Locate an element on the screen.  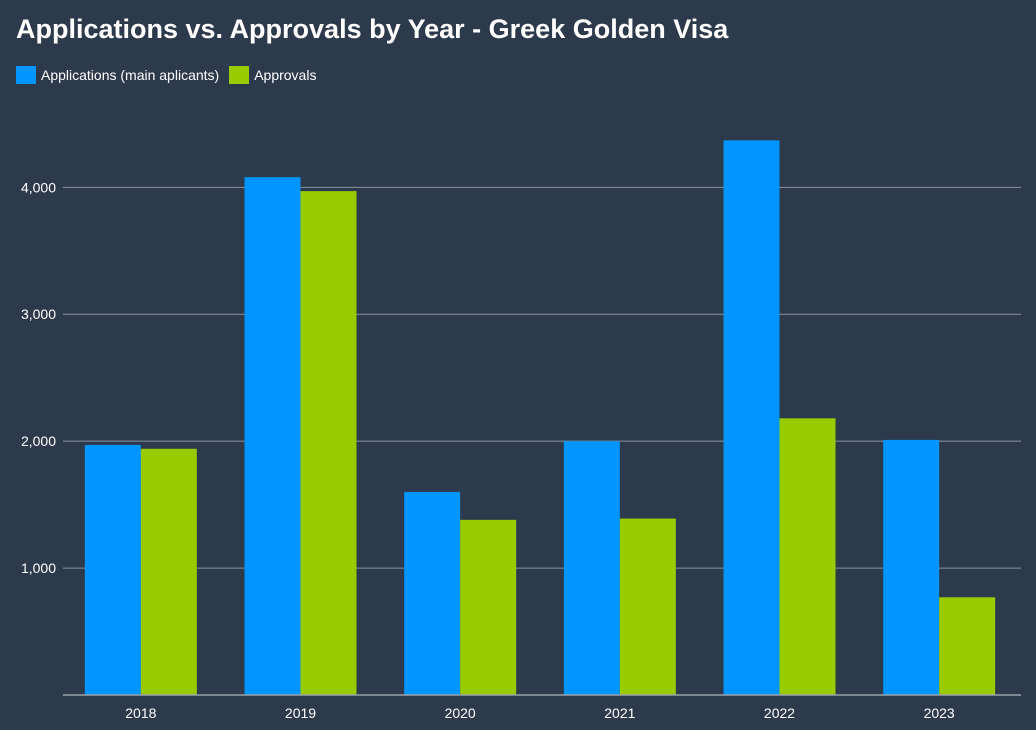
bar-approvals-2022 is located at coordinates (807, 556).